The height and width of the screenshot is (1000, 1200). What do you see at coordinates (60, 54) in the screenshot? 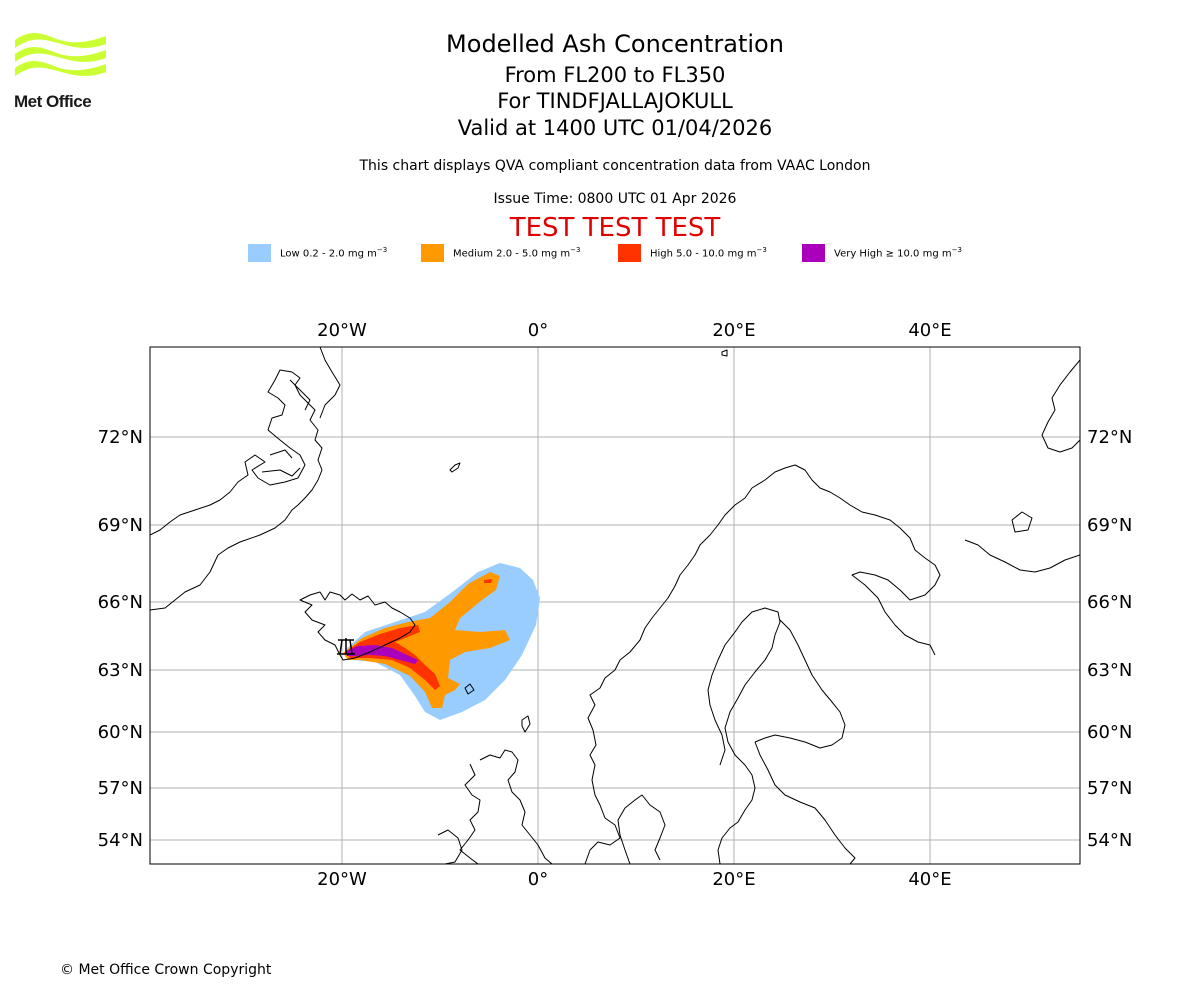
I see `met-office-waves-icon` at bounding box center [60, 54].